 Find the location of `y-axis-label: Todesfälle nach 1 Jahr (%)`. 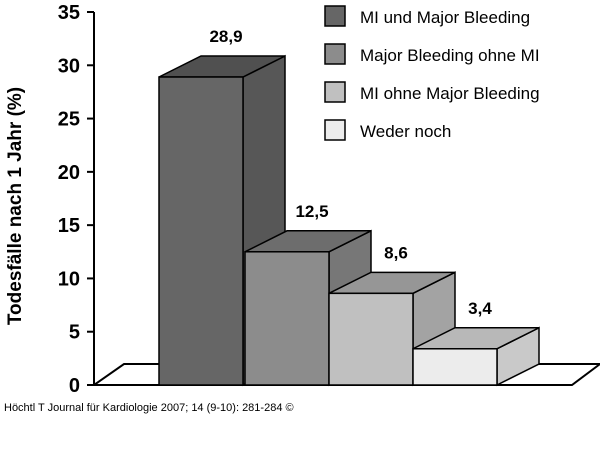

y-axis-label: Todesfälle nach 1 Jahr (%) is located at coordinates (15, 206).